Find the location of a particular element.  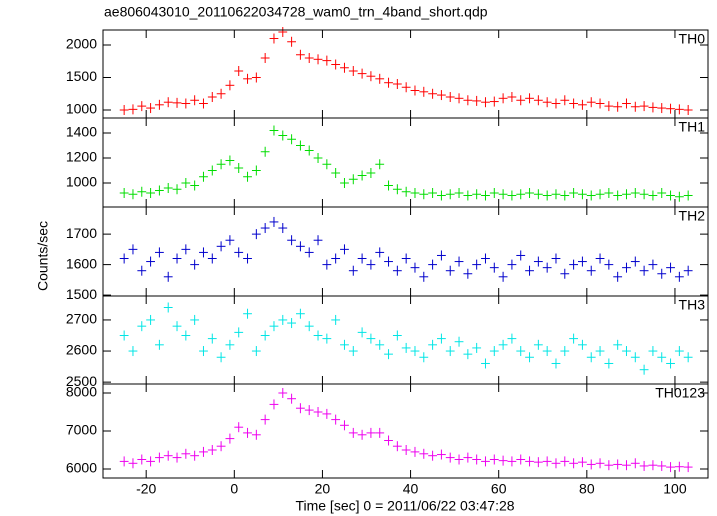

x-tick-label: -20 is located at coordinates (146, 489).